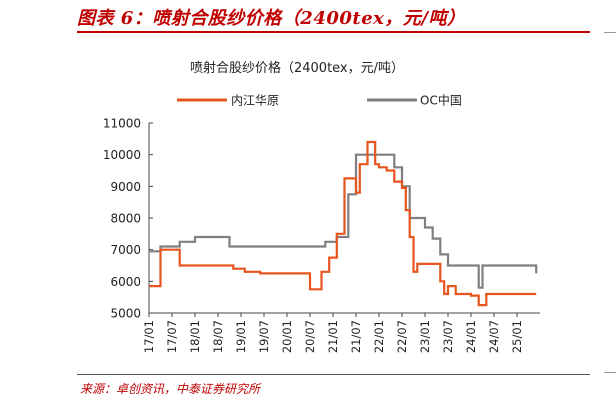  What do you see at coordinates (610, 372) in the screenshot?
I see `adjacent-figure-edge-bottom` at bounding box center [610, 372].